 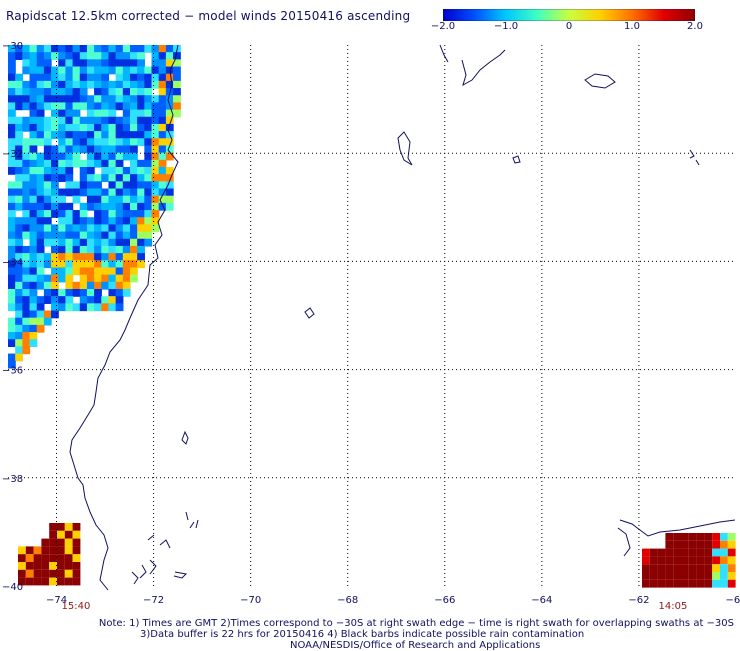 I want to click on lon-tick-label: −66, so click(x=444, y=600).